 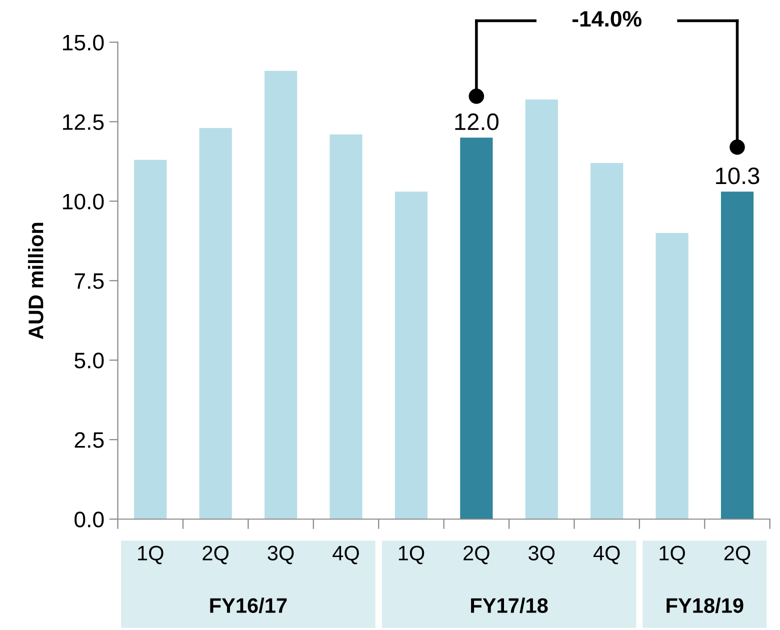 I want to click on data-label: 10.3, so click(x=738, y=175).